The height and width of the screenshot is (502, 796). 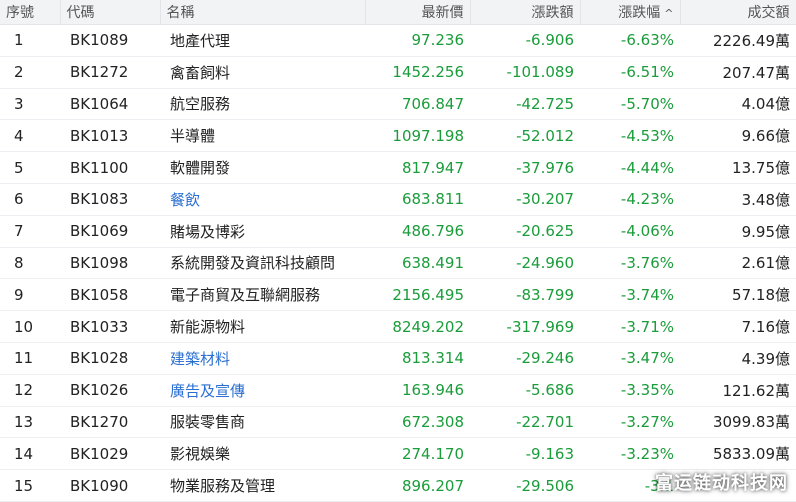 I want to click on row-change-pct: -4.53%, so click(x=630, y=136).